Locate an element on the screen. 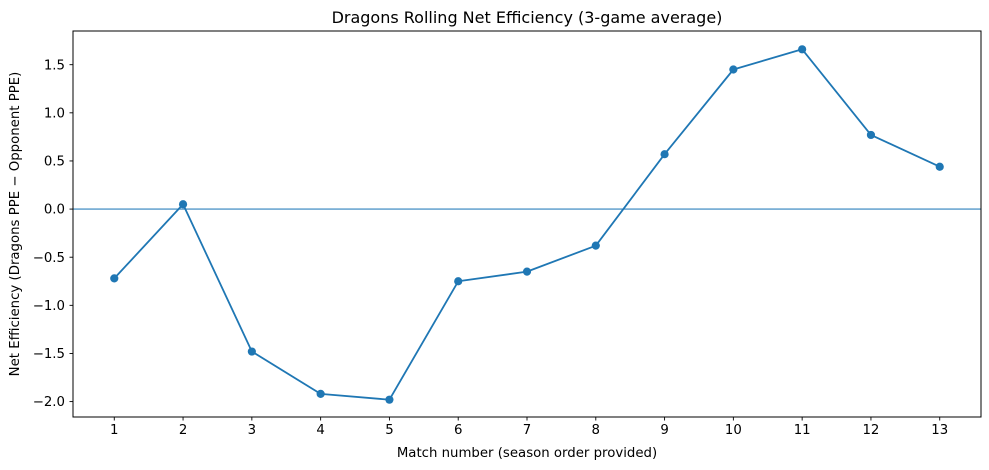 The width and height of the screenshot is (989, 470). x-tick-label: 12 is located at coordinates (870, 430).